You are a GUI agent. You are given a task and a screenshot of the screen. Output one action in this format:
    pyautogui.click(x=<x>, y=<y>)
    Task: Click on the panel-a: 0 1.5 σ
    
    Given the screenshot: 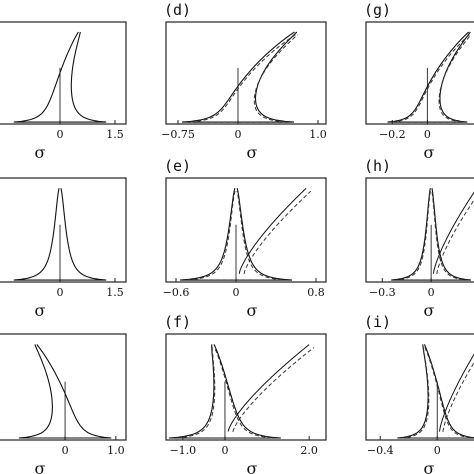 What is the action you would take?
    pyautogui.click(x=63, y=91)
    